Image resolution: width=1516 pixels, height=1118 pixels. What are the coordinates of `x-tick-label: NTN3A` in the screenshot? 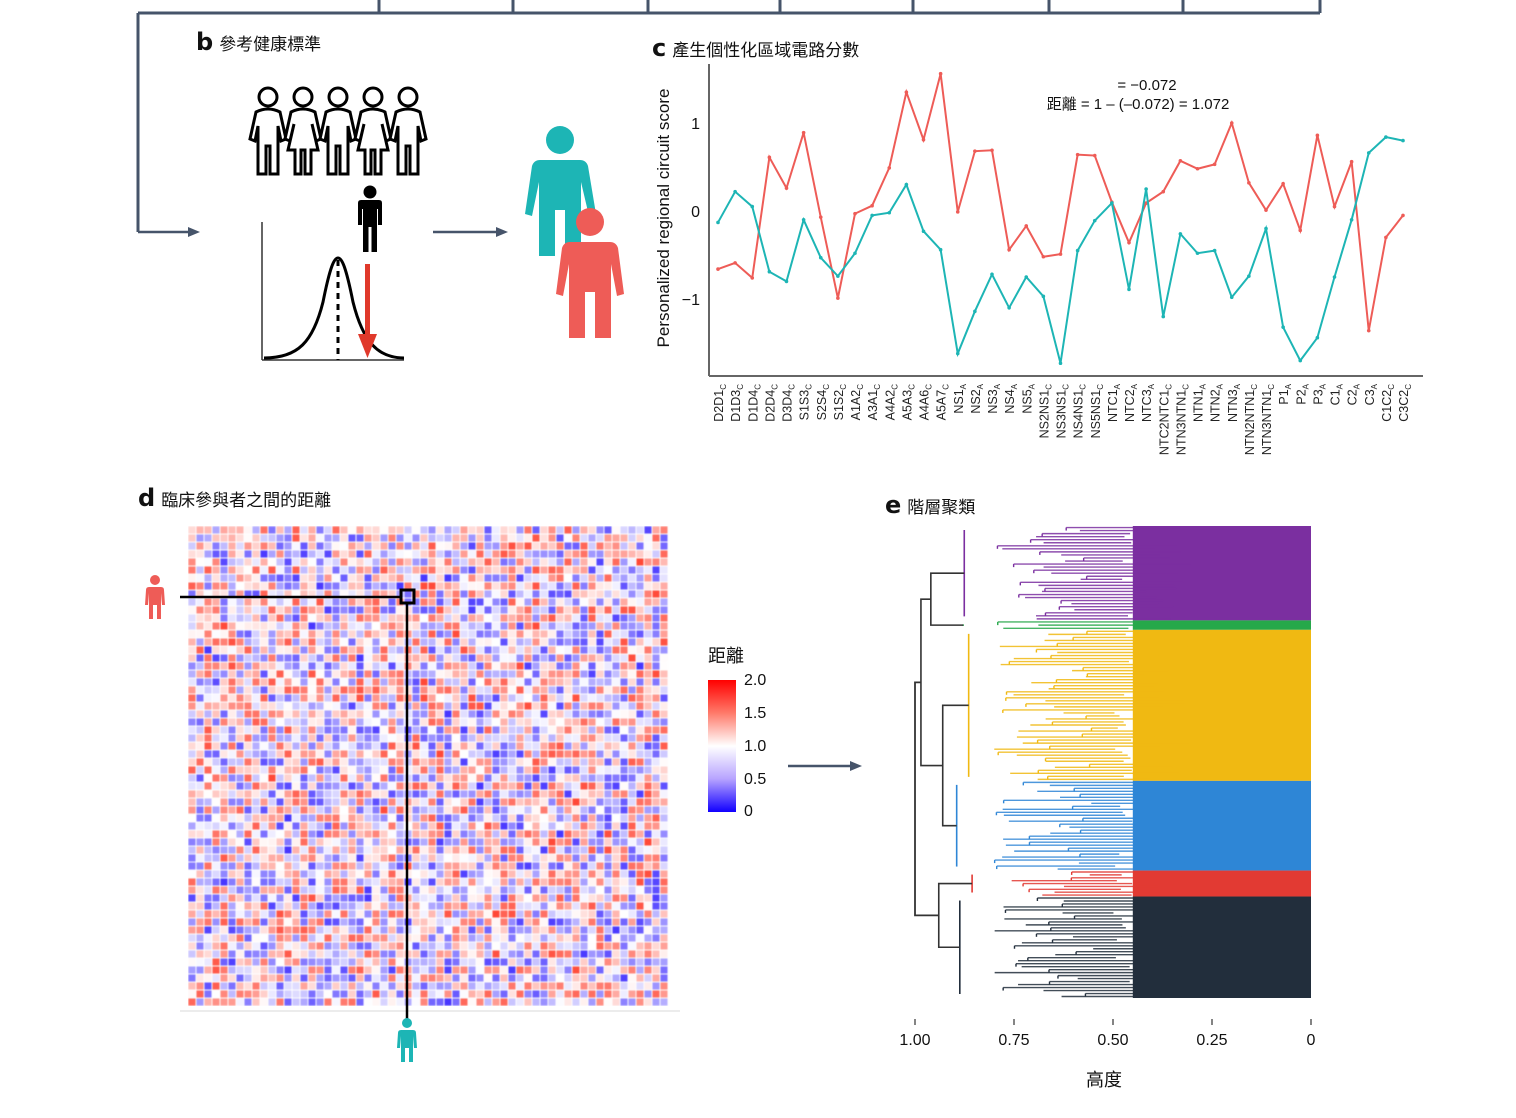 It's located at (1234, 402).